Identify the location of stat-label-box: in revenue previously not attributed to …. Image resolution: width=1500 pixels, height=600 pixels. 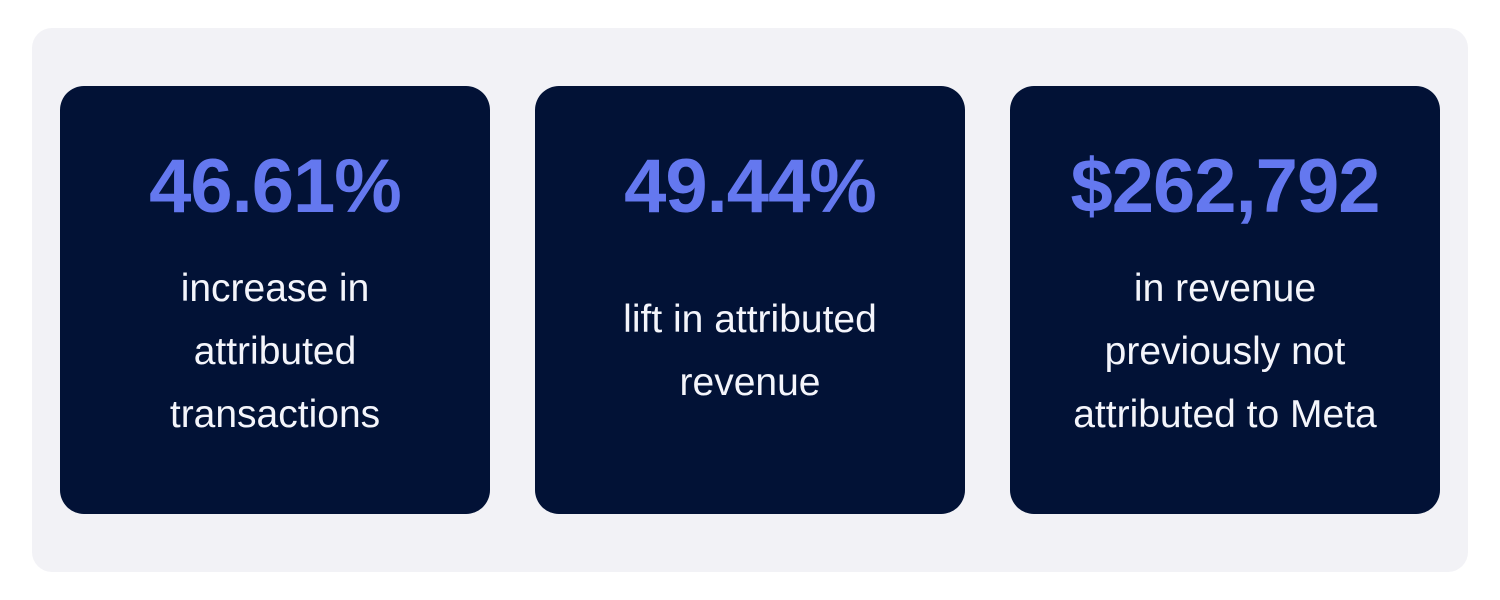
(1225, 351).